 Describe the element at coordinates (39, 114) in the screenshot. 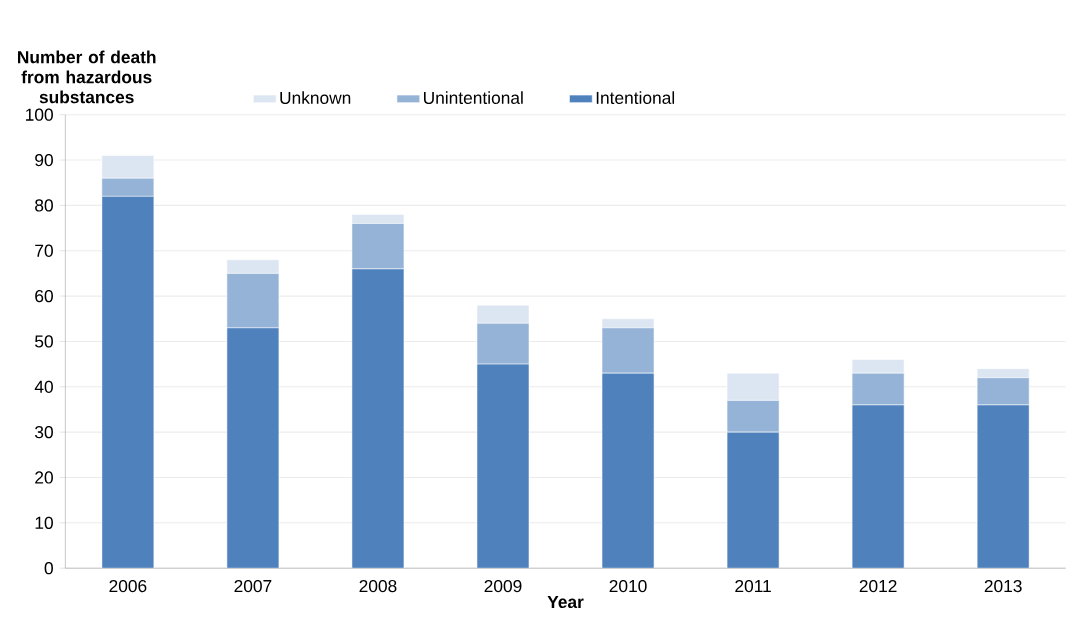

I see `y-tick-label: 100` at that location.